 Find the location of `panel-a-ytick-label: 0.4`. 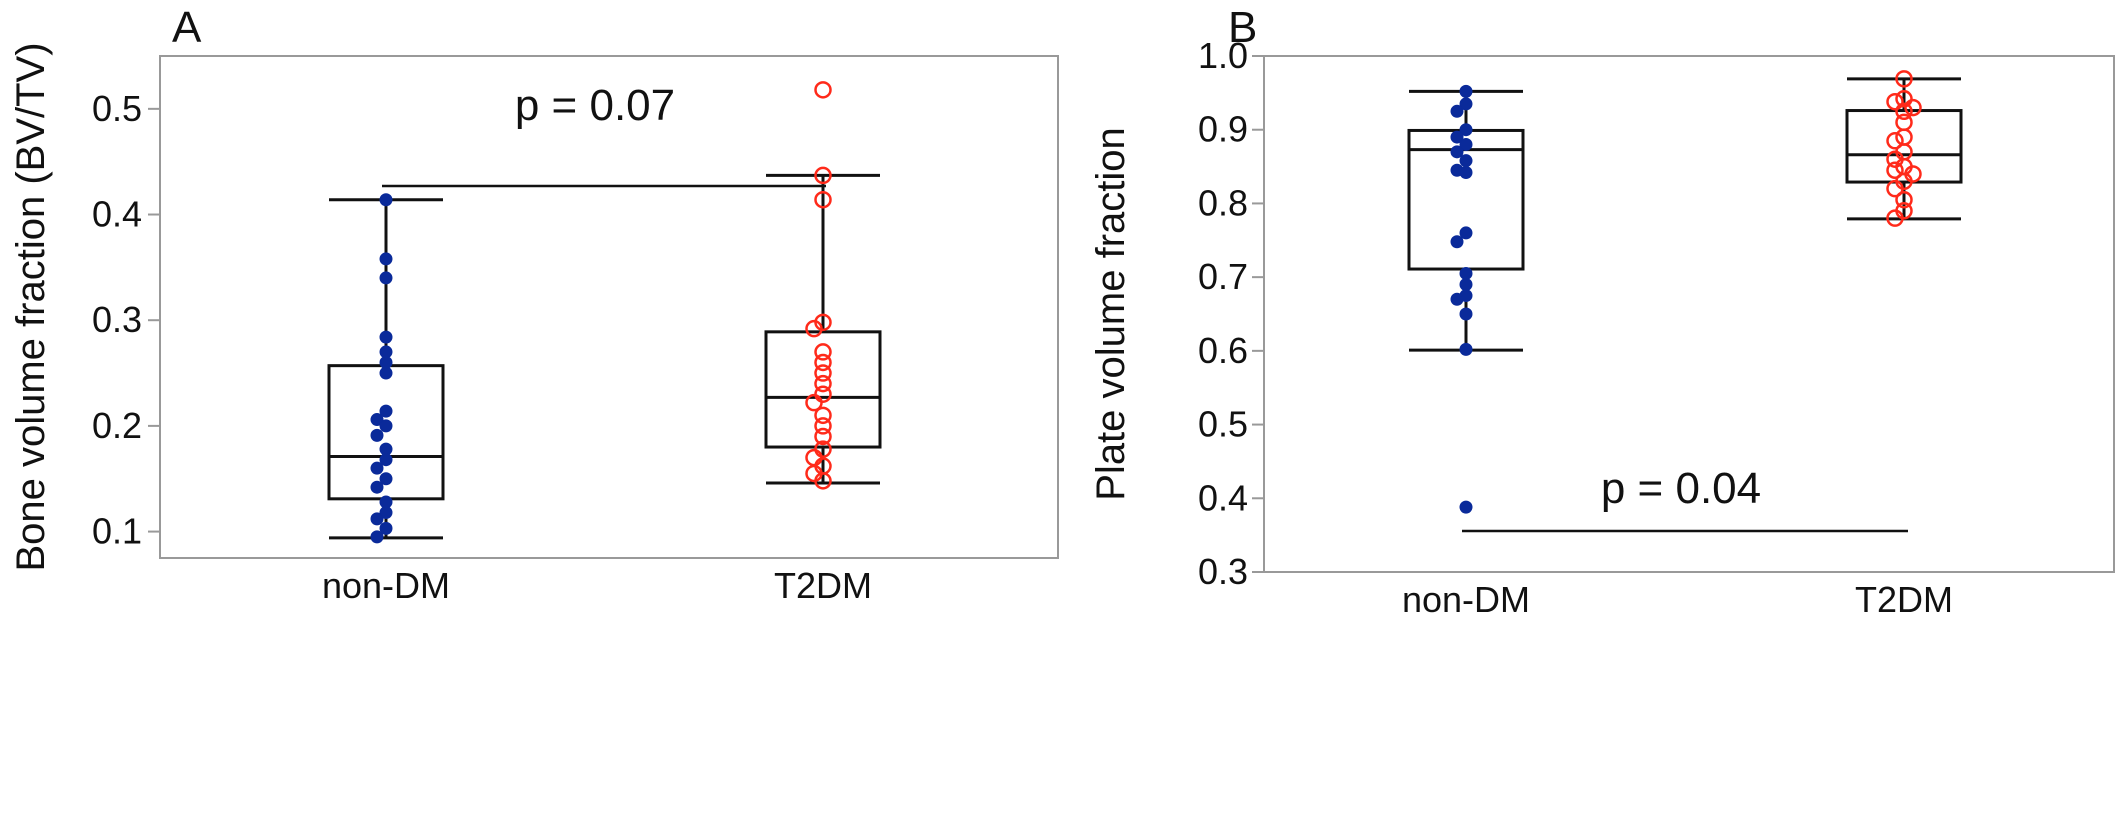

panel-a-ytick-label: 0.4 is located at coordinates (117, 214).